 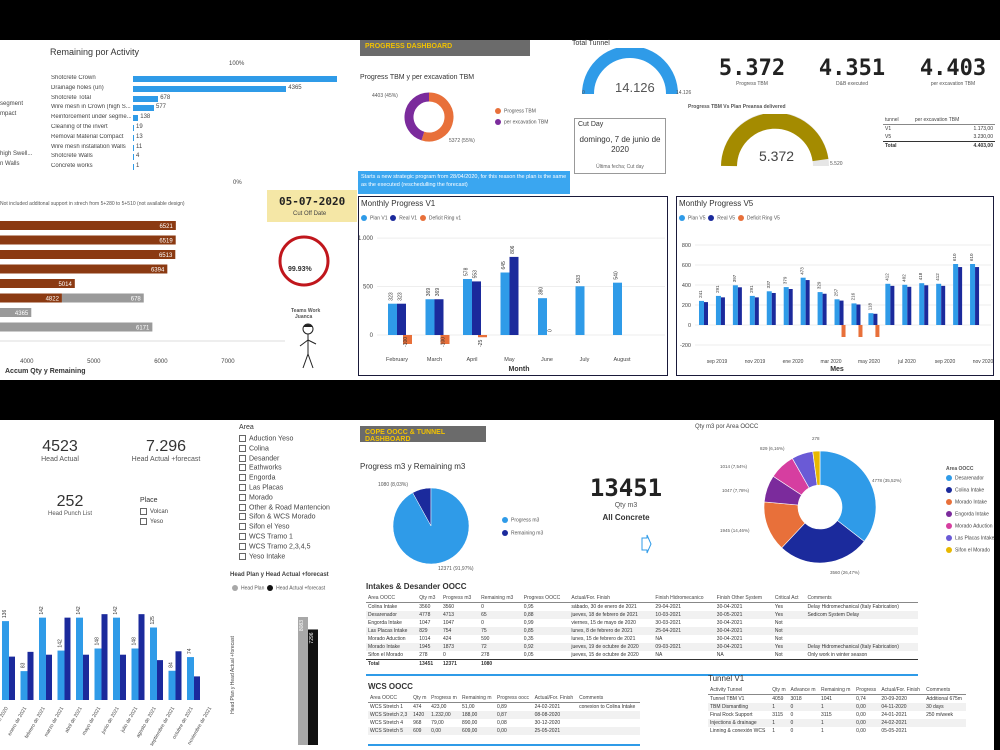 What do you see at coordinates (482, 607) in the screenshot?
I see `table-cell: 0` at bounding box center [482, 607].